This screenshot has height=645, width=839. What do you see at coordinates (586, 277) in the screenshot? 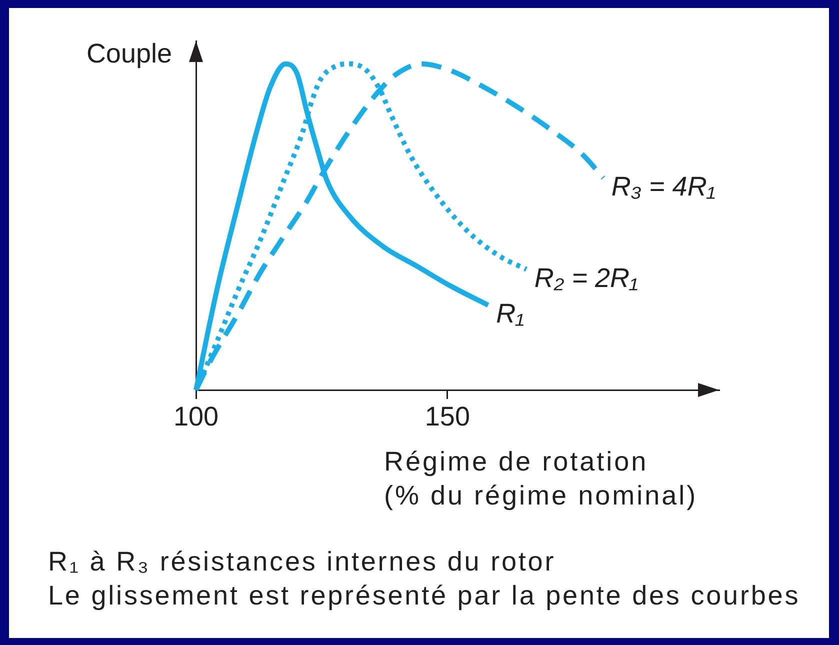
I see `series-label: R₂ = 2R₁` at bounding box center [586, 277].